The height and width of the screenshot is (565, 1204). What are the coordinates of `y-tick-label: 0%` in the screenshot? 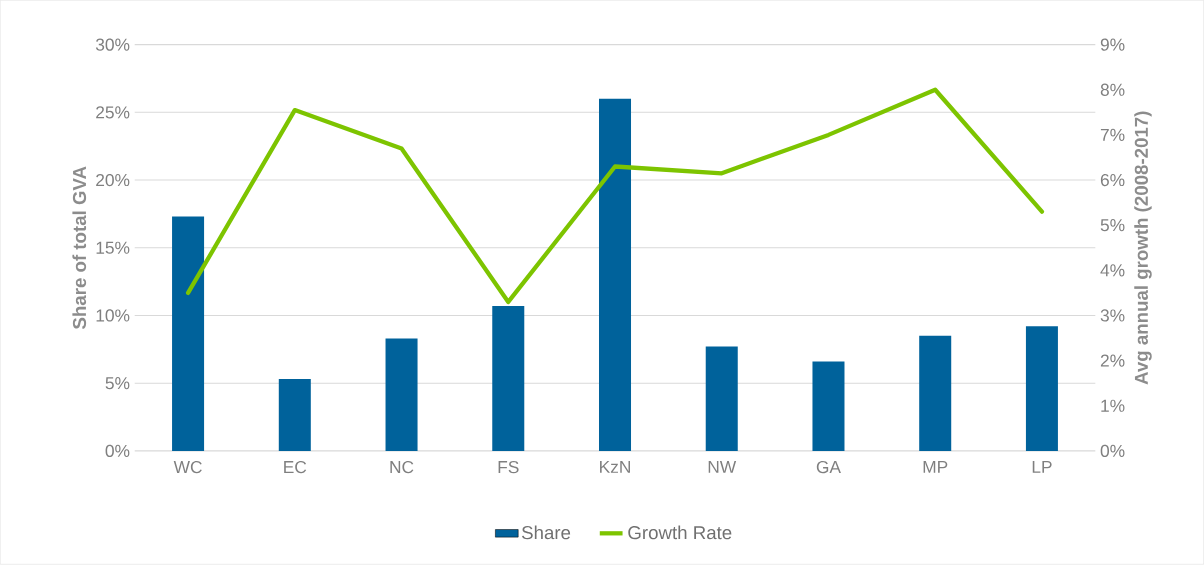 It's located at (117, 451).